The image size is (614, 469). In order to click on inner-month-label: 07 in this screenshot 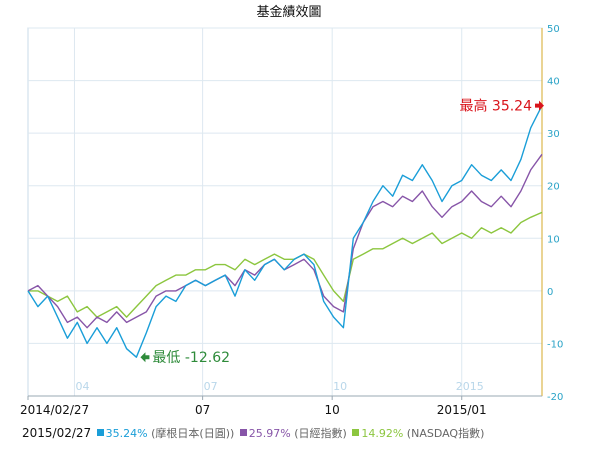, I will do `click(211, 386)`.